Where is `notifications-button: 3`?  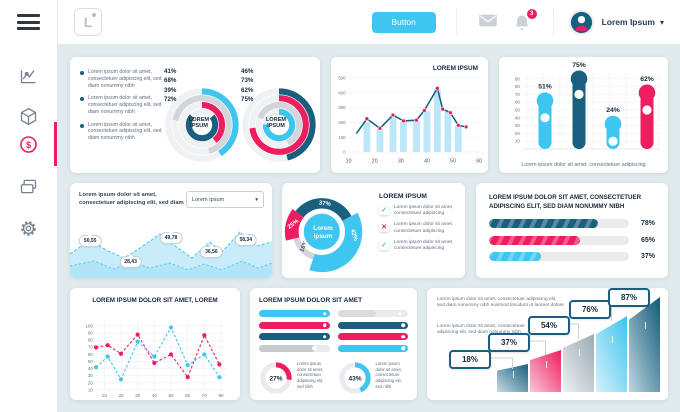 notifications-button: 3 is located at coordinates (524, 20).